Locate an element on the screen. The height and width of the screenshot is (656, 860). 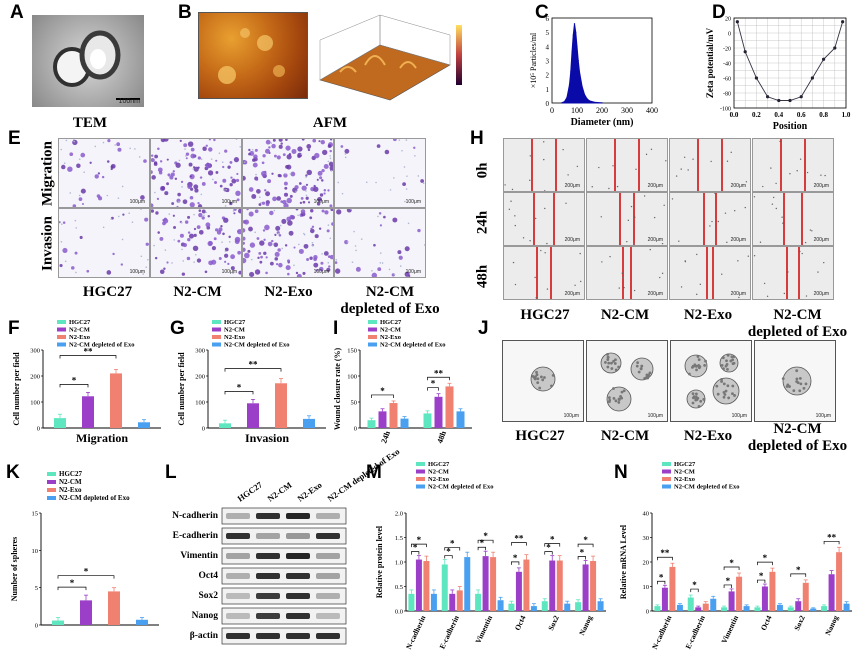
panel-label-a: A is located at coordinates (17, 12).